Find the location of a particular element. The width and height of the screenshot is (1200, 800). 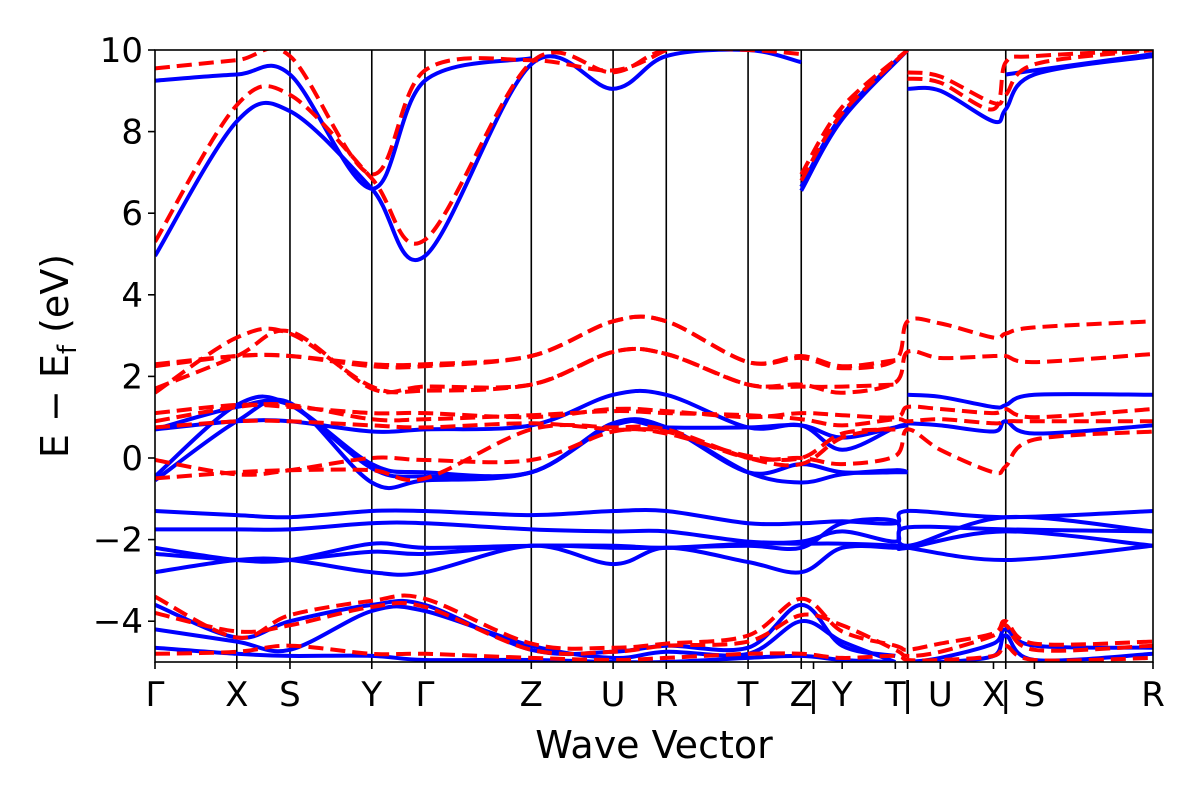

y-tick-label-5: 6 is located at coordinates (132, 214).